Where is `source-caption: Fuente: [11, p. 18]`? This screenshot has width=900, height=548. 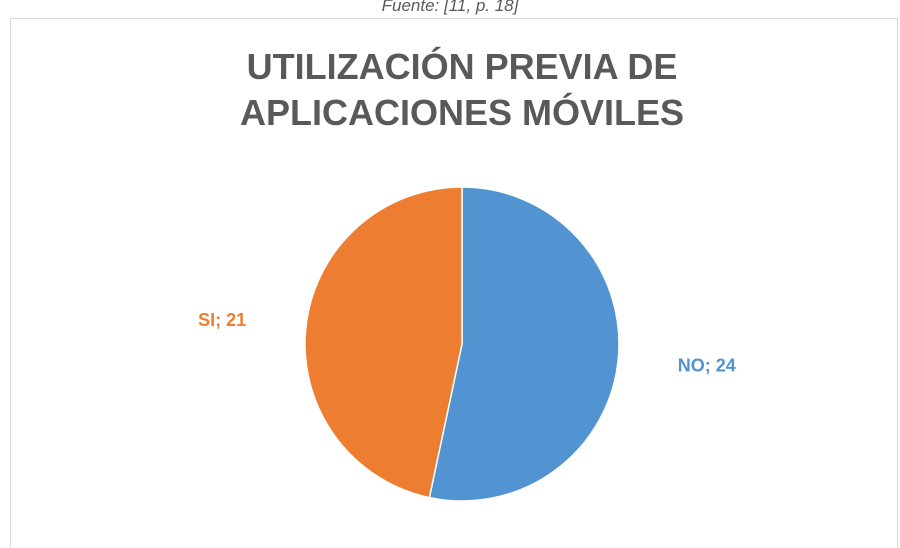
source-caption: Fuente: [11, p. 18] is located at coordinates (450, 7).